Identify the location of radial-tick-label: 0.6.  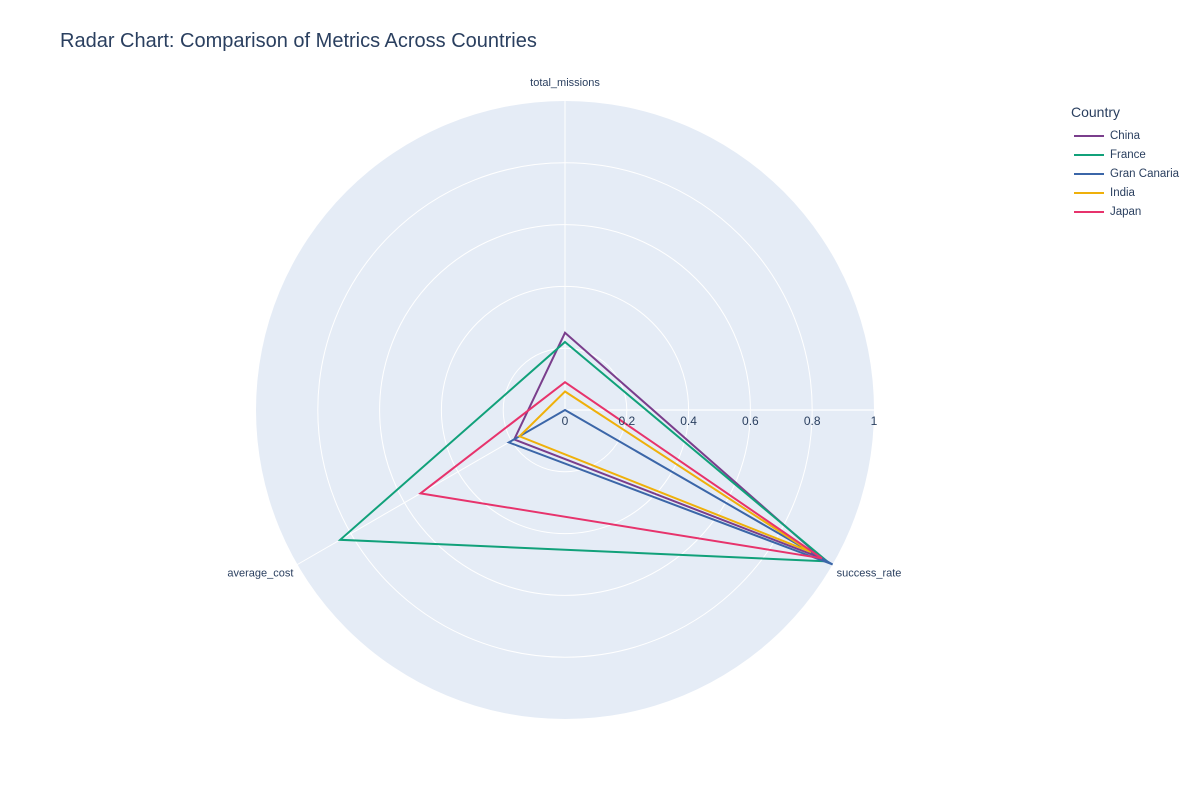
(750, 421).